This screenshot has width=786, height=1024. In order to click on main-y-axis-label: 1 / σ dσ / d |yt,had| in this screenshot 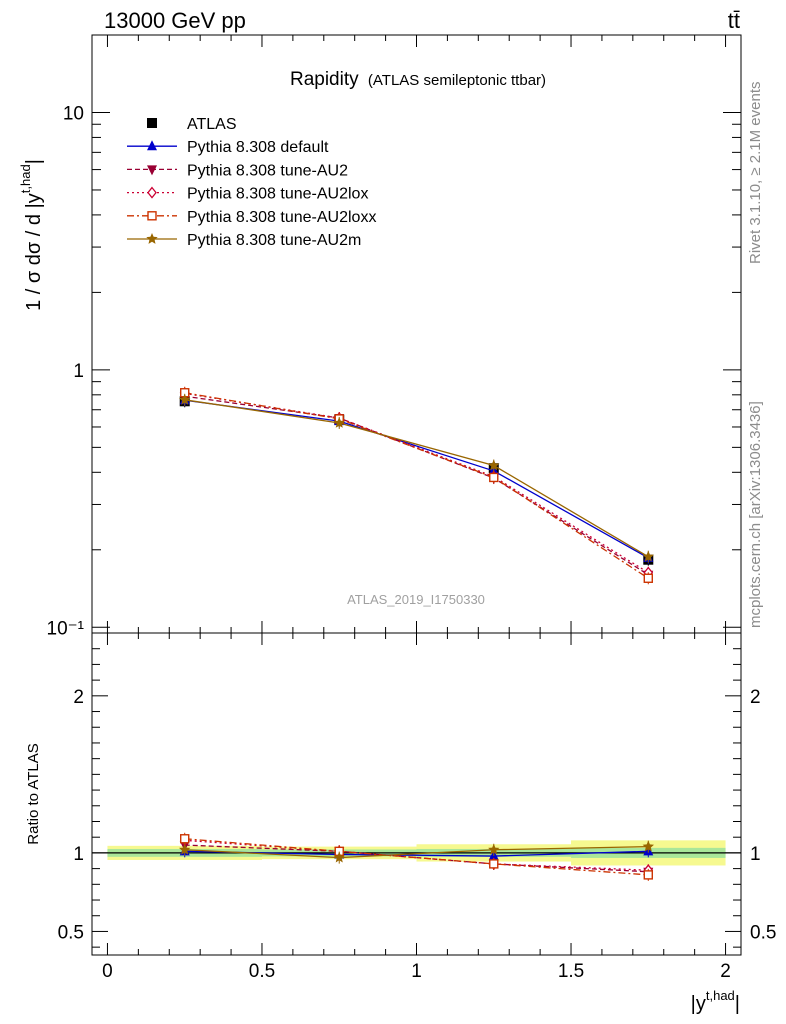, I will do `click(31, 235)`.